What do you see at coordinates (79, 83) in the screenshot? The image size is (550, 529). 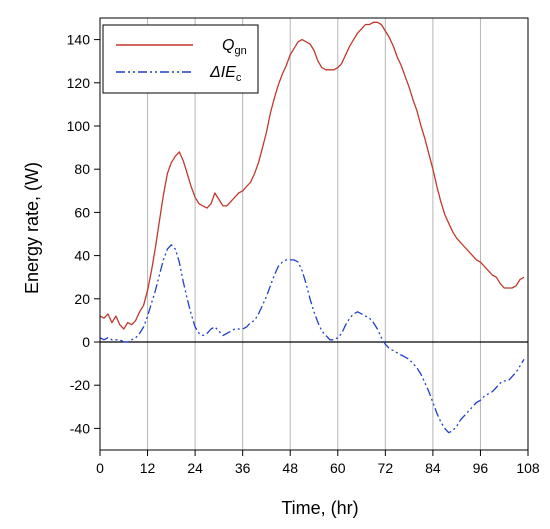 I see `y-tick-label-120: 120` at bounding box center [79, 83].